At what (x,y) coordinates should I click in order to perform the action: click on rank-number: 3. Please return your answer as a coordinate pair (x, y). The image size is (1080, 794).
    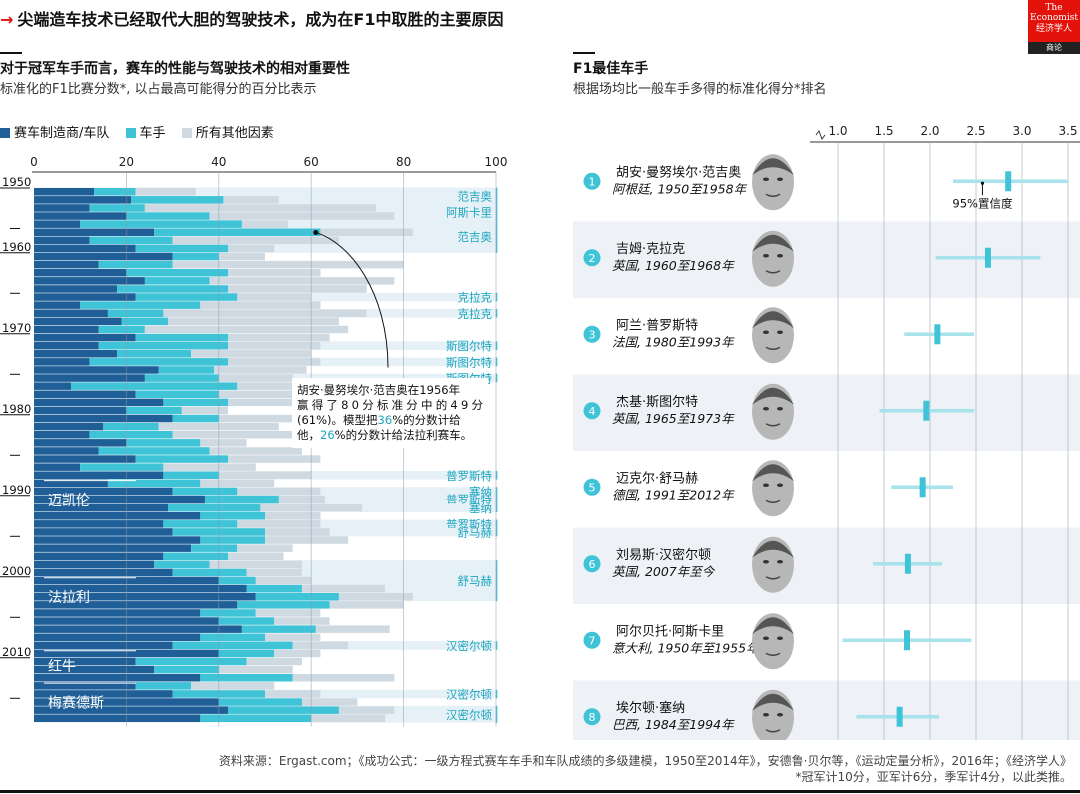
    Looking at the image, I should click on (592, 334).